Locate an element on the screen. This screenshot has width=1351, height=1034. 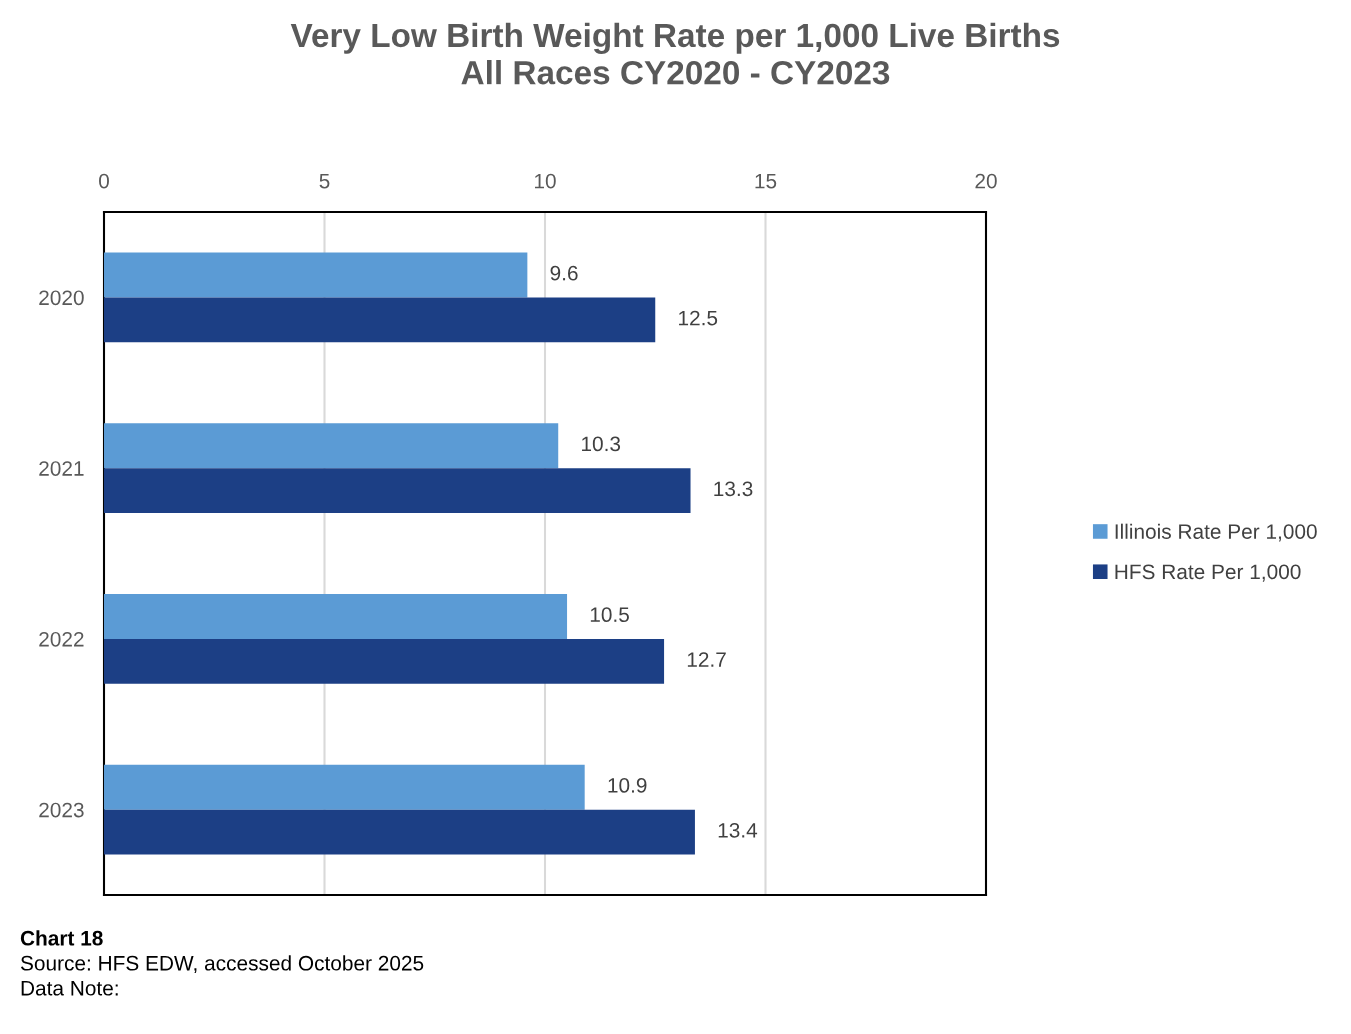
data-label: 10.3 is located at coordinates (601, 444).